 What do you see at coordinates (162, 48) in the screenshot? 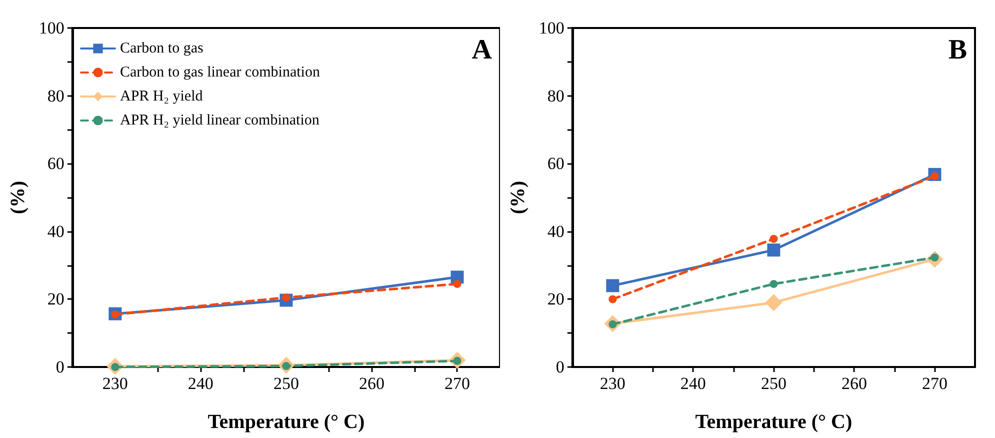
I see `legend-label: Carbon to gas` at bounding box center [162, 48].